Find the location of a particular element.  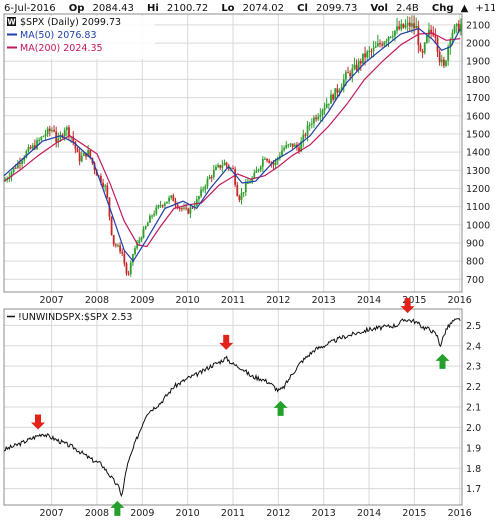

y-tick-label: 2000 is located at coordinates (478, 44).